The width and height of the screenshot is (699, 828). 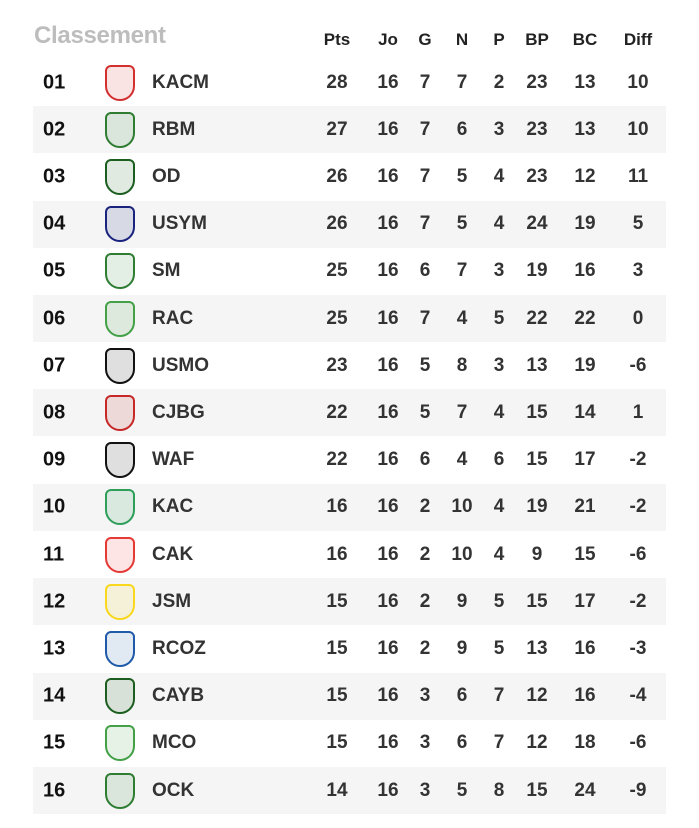 What do you see at coordinates (349, 224) in the screenshot?
I see `table-row: 04 USYM 26 16 7 5 4 24 19 5` at bounding box center [349, 224].